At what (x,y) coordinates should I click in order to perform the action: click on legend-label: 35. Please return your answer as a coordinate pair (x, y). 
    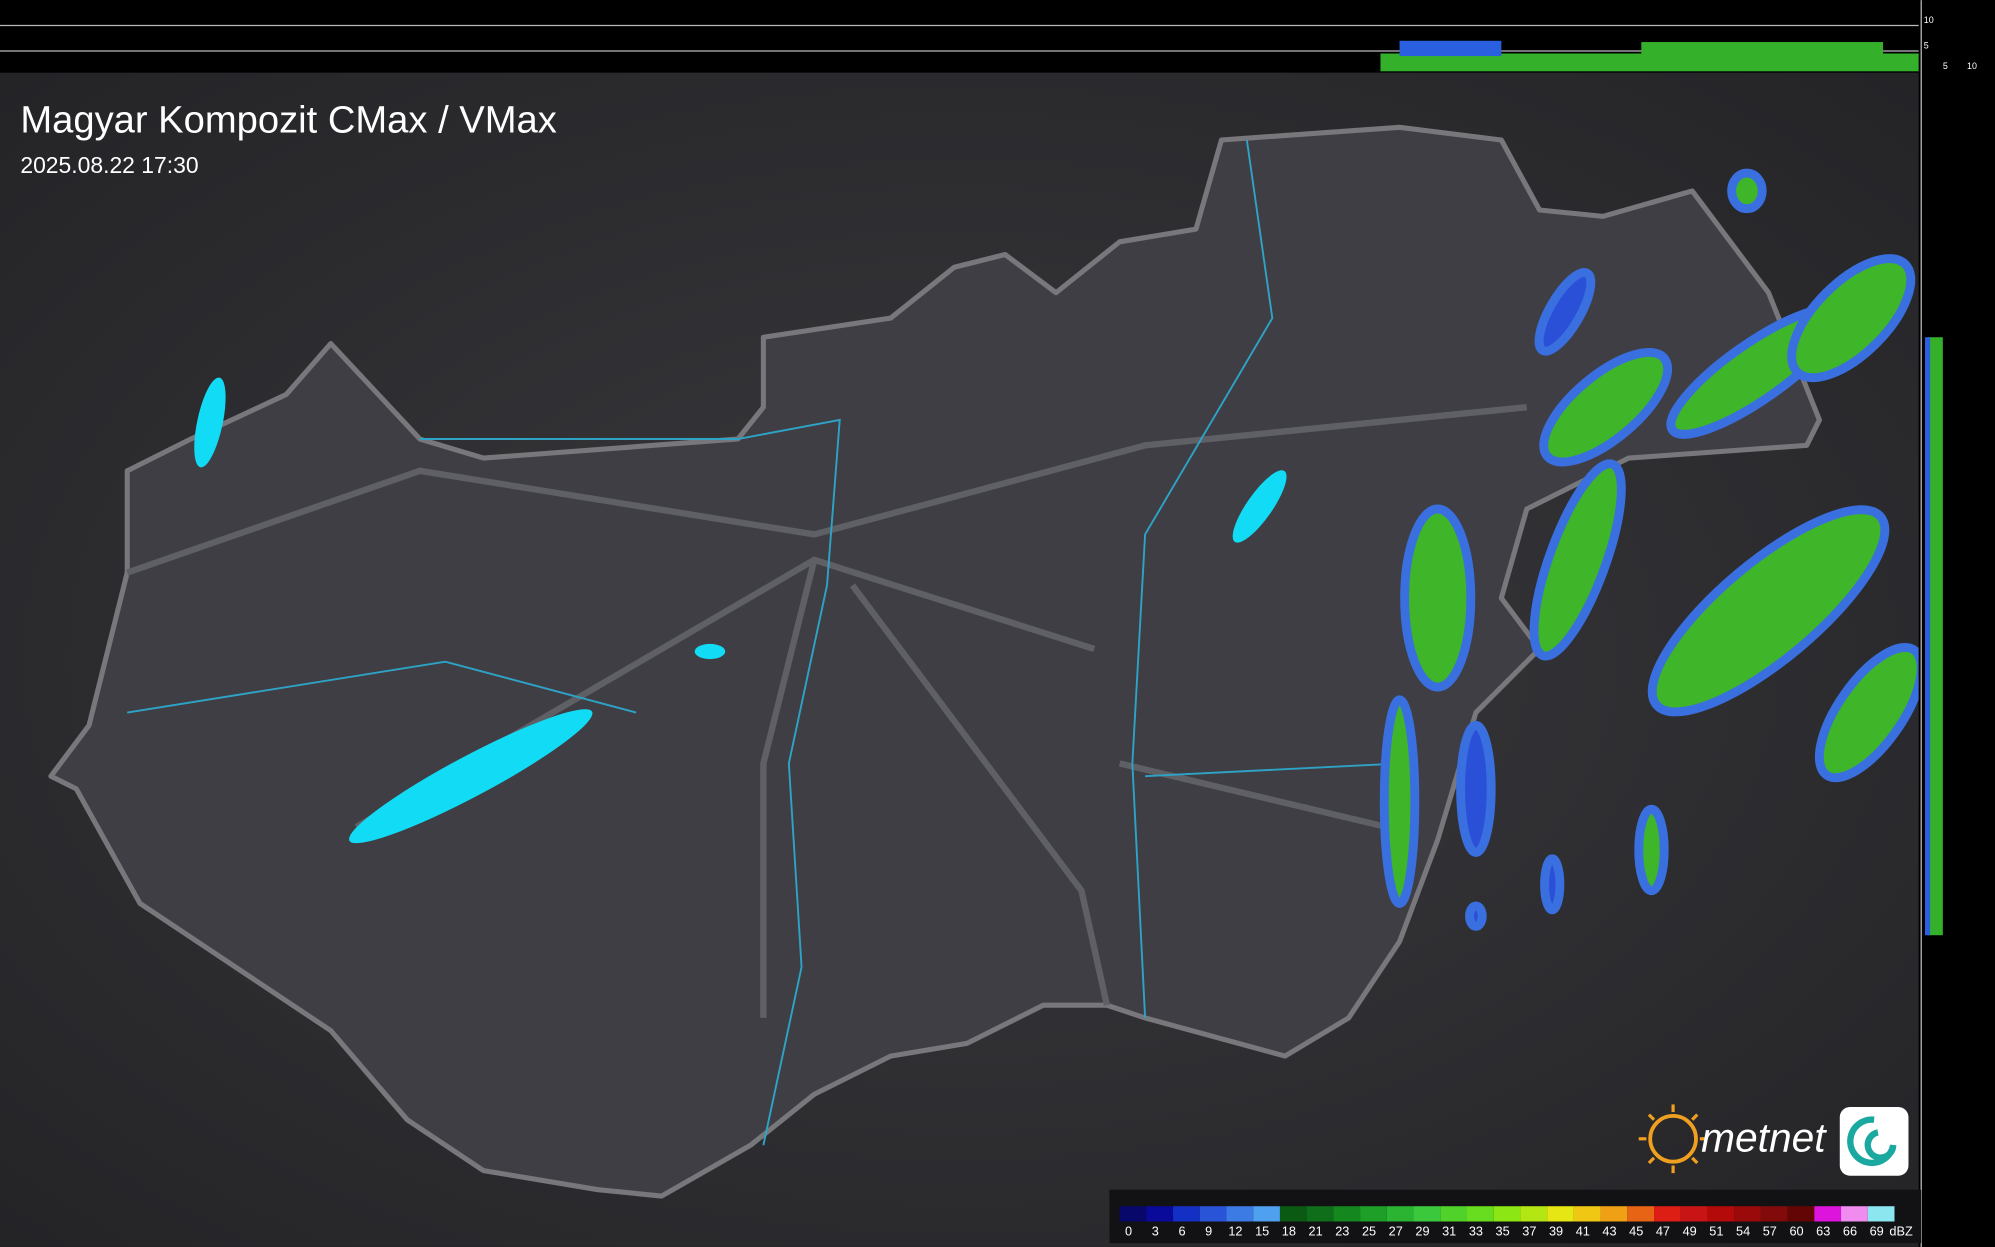
    Looking at the image, I should click on (1503, 1230).